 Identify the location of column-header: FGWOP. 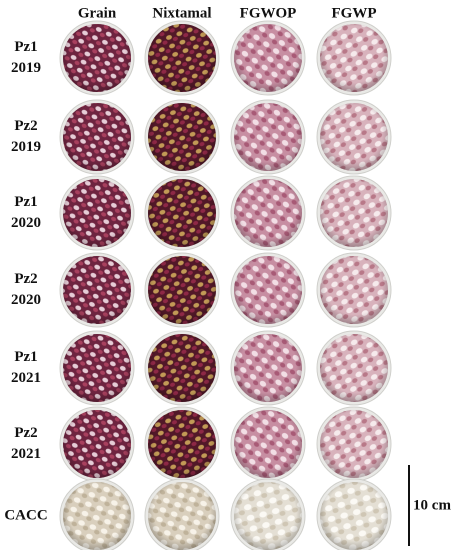
(268, 13).